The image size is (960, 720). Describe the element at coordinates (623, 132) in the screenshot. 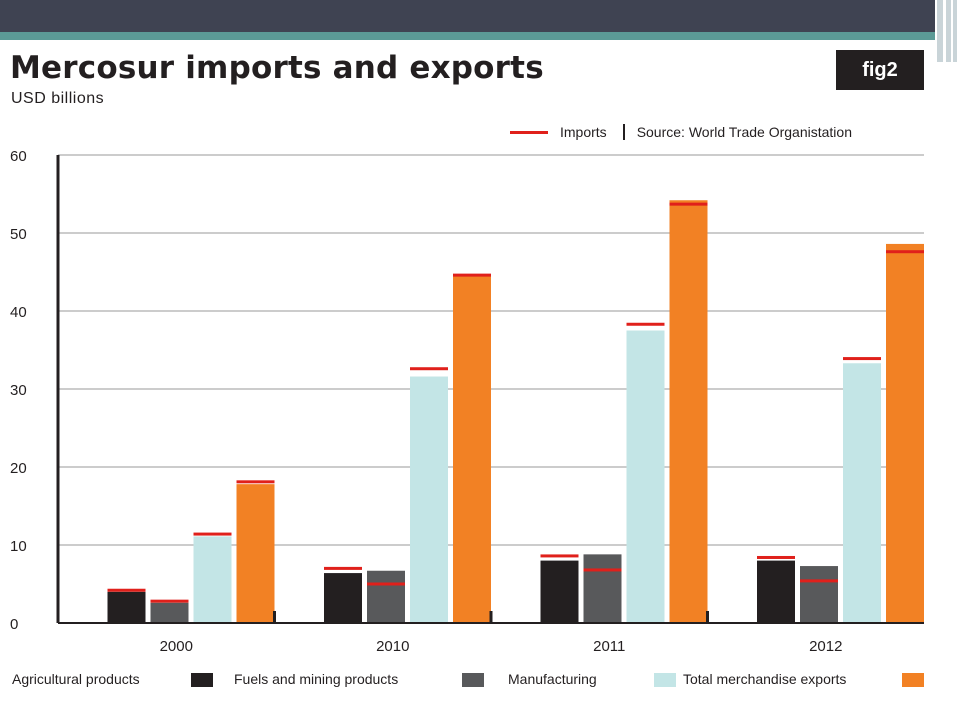

I see `legend-separator` at that location.